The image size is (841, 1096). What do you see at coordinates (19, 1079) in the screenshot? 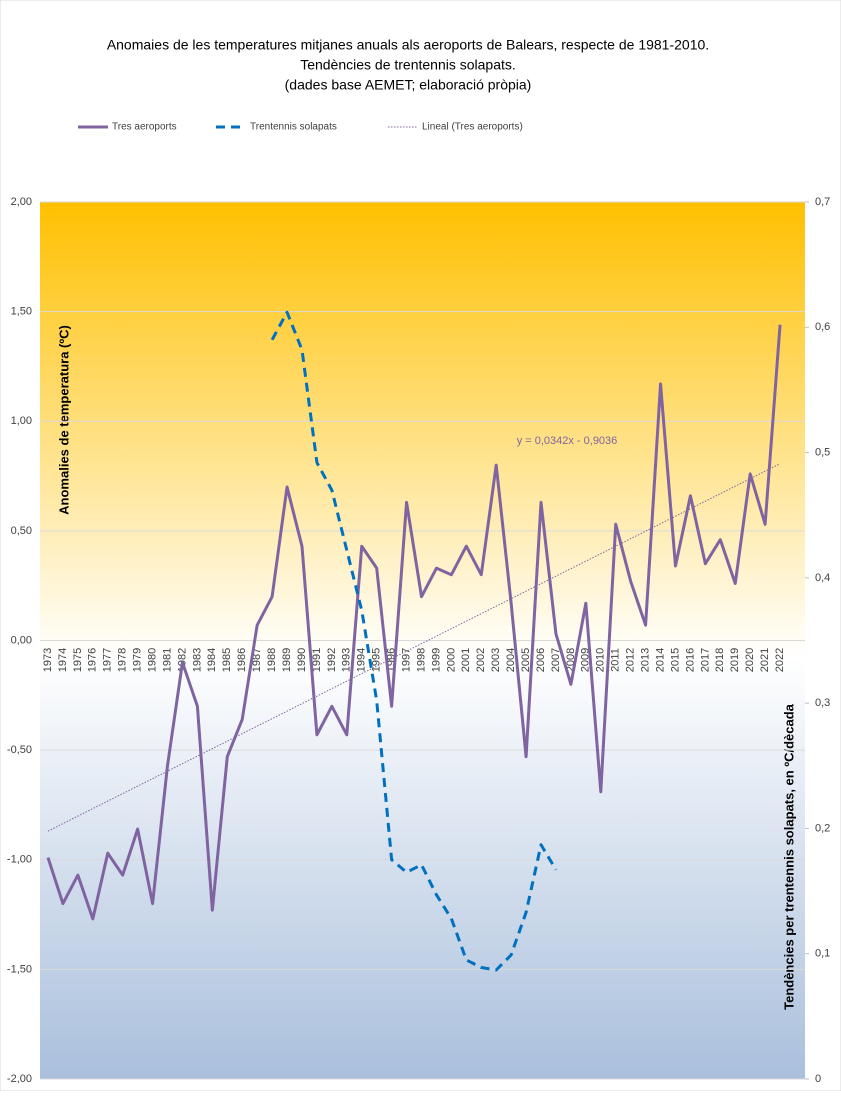
I see `y-tick-label: -2,00` at bounding box center [19, 1079].